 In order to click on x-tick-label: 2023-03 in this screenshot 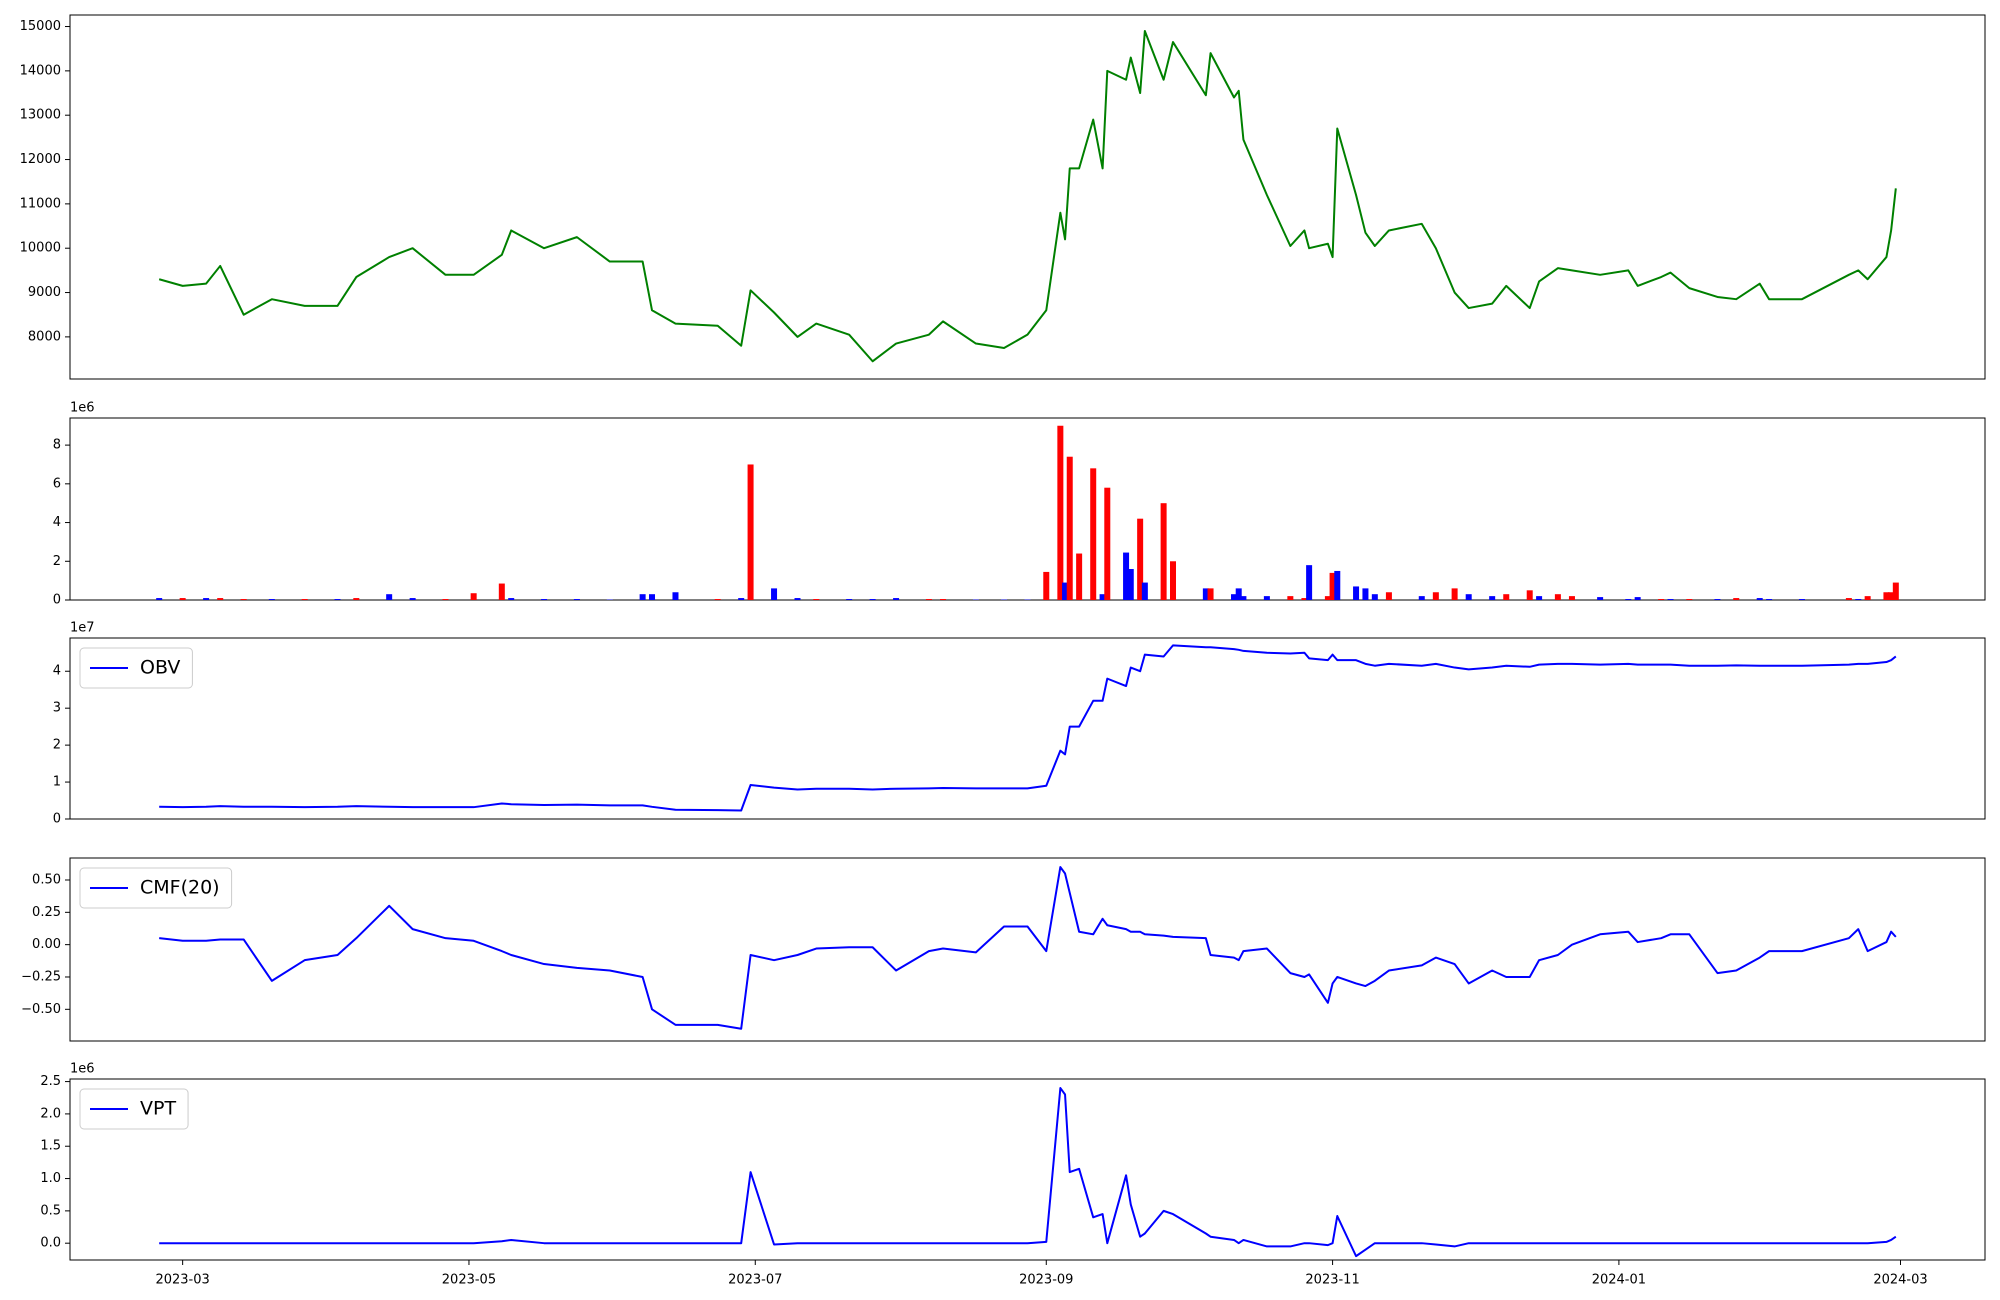, I will do `click(182, 1280)`.